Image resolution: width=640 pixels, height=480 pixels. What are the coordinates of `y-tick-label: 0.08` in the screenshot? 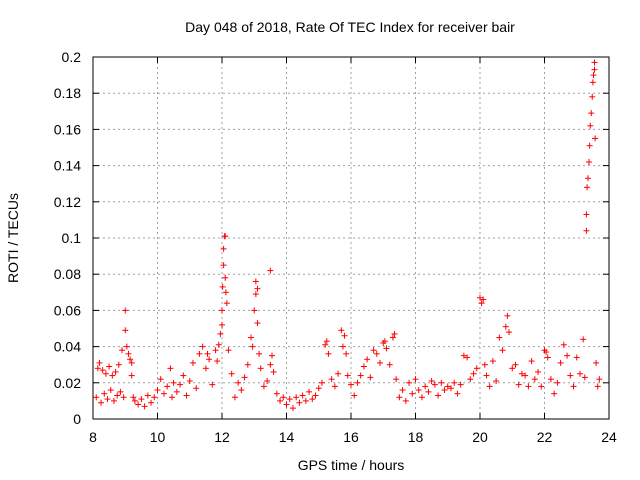 It's located at (67, 274).